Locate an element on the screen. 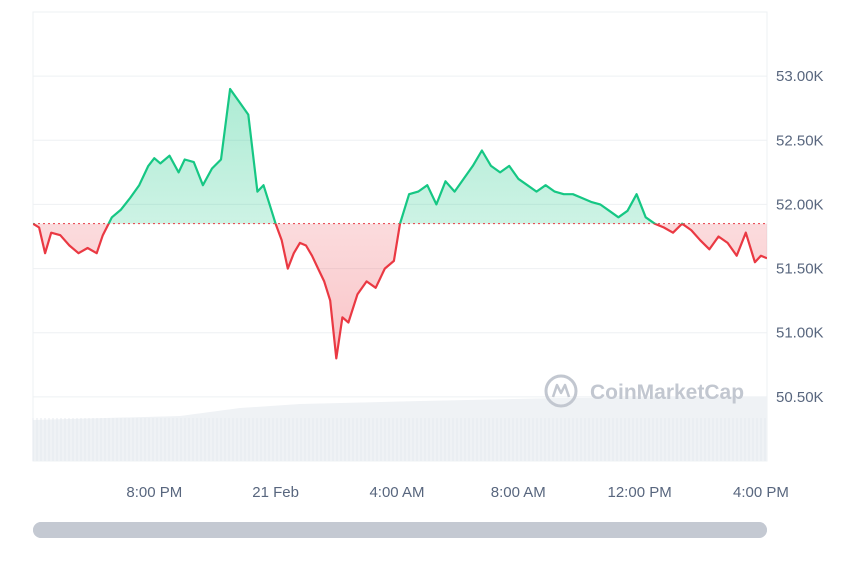  x-tick-label: 4:00 PM is located at coordinates (761, 492).